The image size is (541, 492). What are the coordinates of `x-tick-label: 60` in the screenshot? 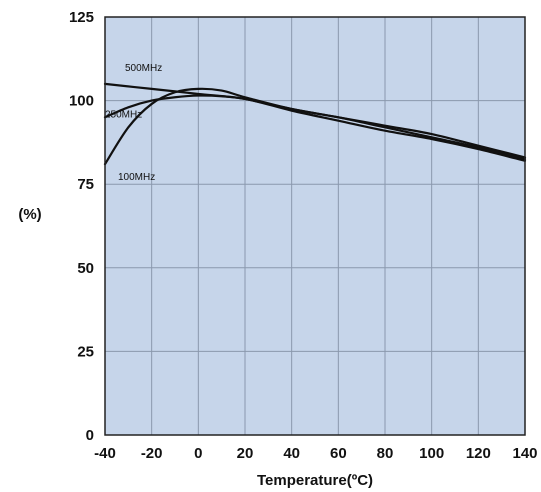 It's located at (338, 453).